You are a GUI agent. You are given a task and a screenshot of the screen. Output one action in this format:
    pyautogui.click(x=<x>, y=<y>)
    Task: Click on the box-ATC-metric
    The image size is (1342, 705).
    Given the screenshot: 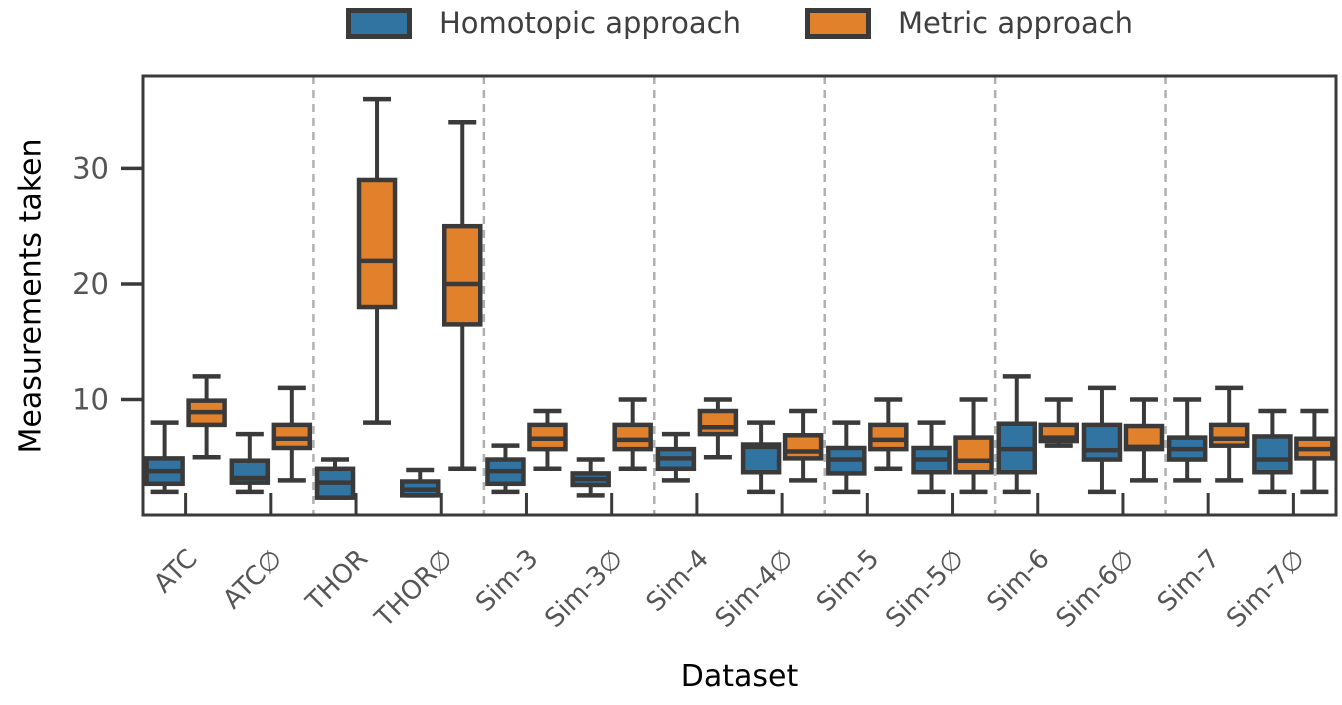 What is the action you would take?
    pyautogui.click(x=206, y=417)
    